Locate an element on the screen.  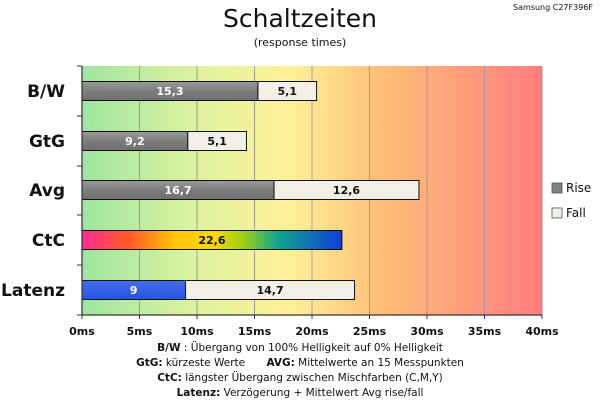
bar-2-fall is located at coordinates (346, 190).